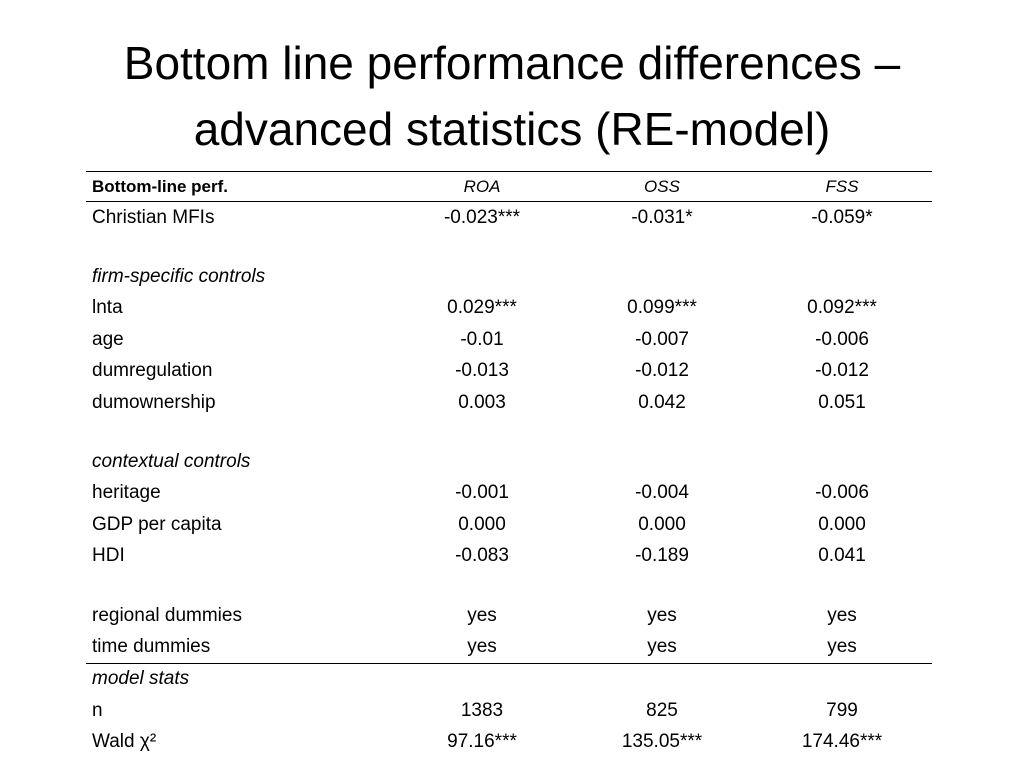  I want to click on cell-oss: 825, so click(662, 710).